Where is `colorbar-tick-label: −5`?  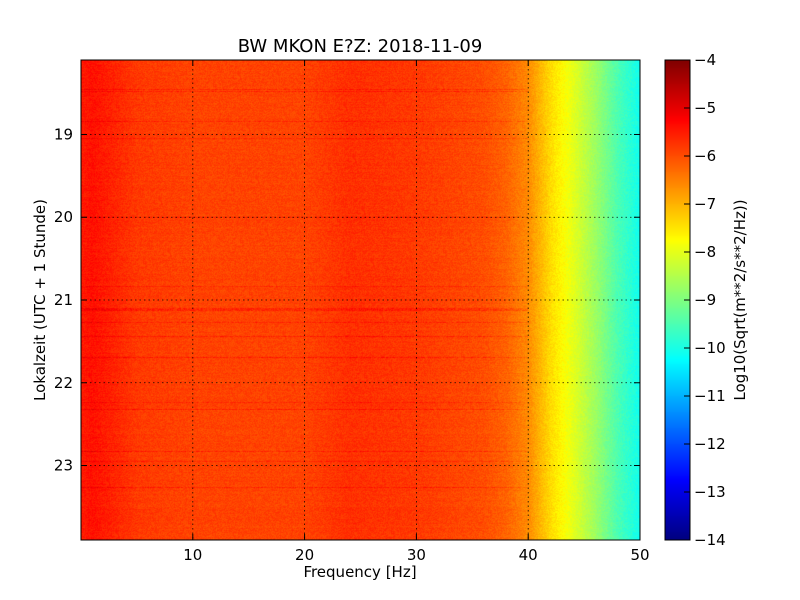
colorbar-tick-label: −5 is located at coordinates (705, 108).